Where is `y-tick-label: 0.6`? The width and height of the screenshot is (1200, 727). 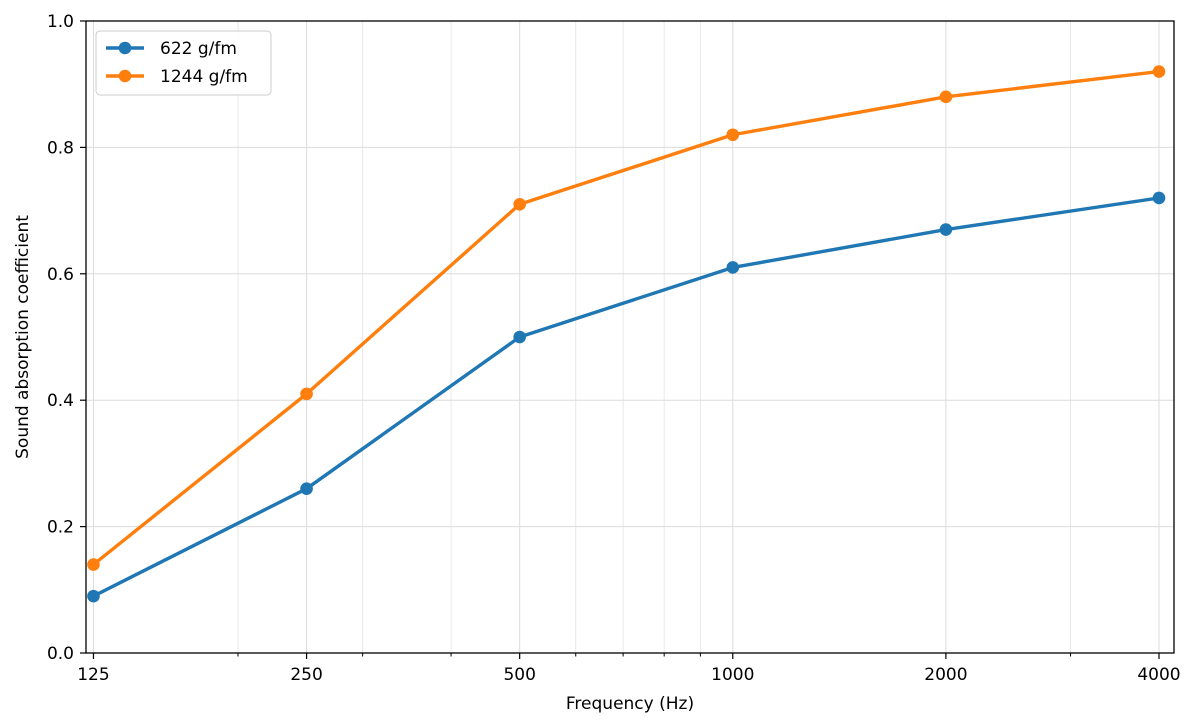 y-tick-label: 0.6 is located at coordinates (60, 275).